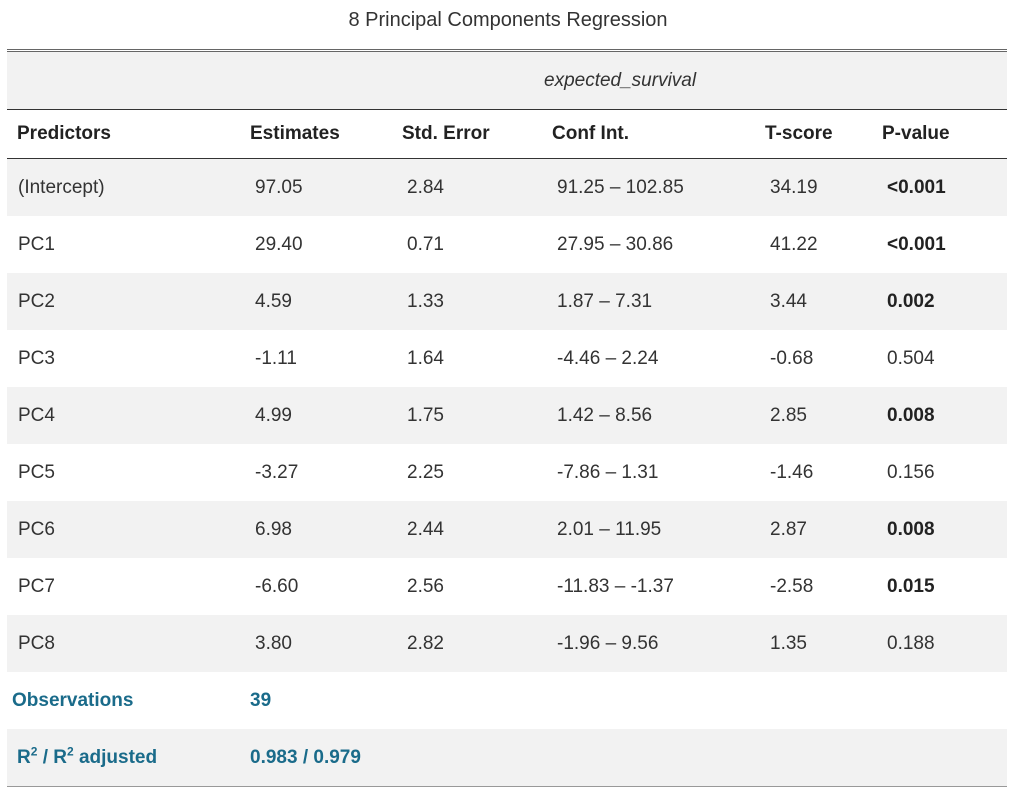 The height and width of the screenshot is (793, 1016). I want to click on predictor-cell: PC2, so click(128, 301).